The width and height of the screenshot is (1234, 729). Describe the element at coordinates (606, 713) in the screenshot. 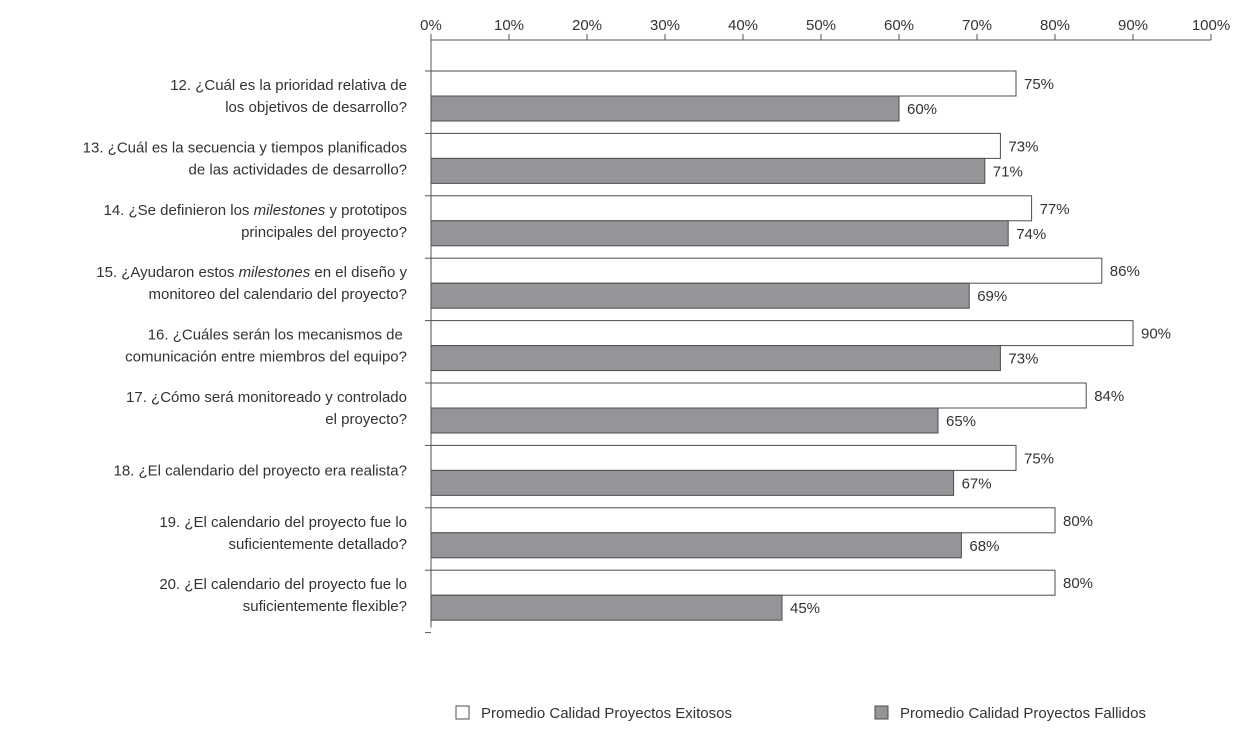

I see `legend-label: Promedio Calidad Proyectos Exitosos` at that location.